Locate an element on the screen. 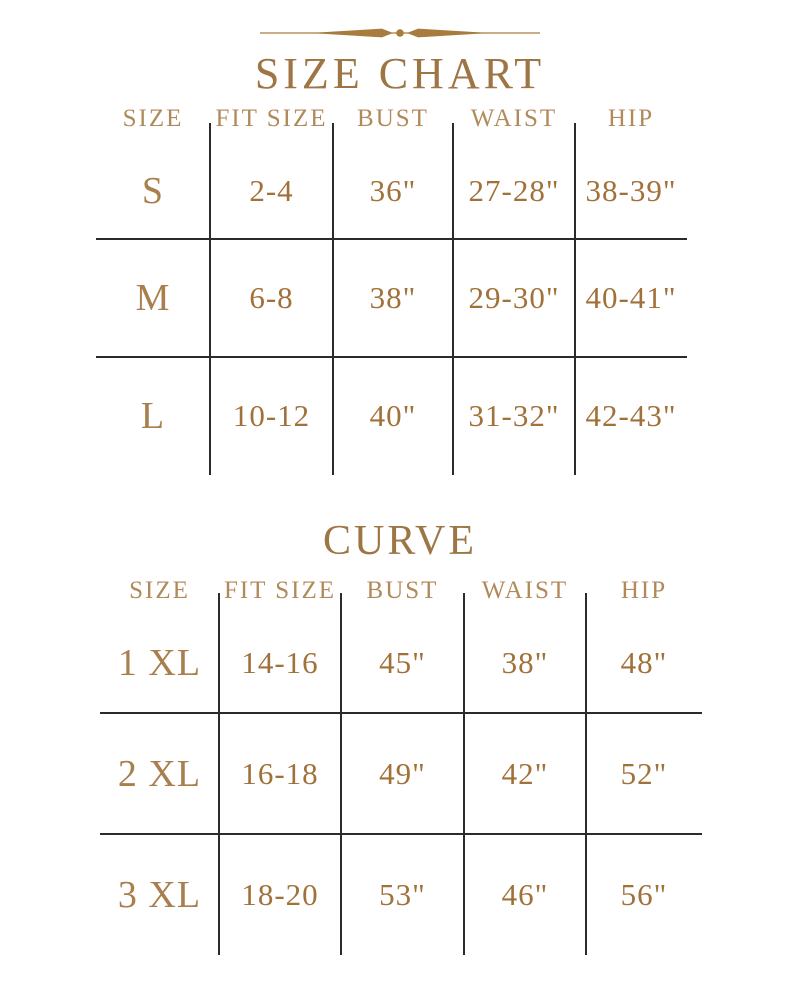 This screenshot has height=1000, width=800. table-cell-fit: 10-12 is located at coordinates (271, 415).